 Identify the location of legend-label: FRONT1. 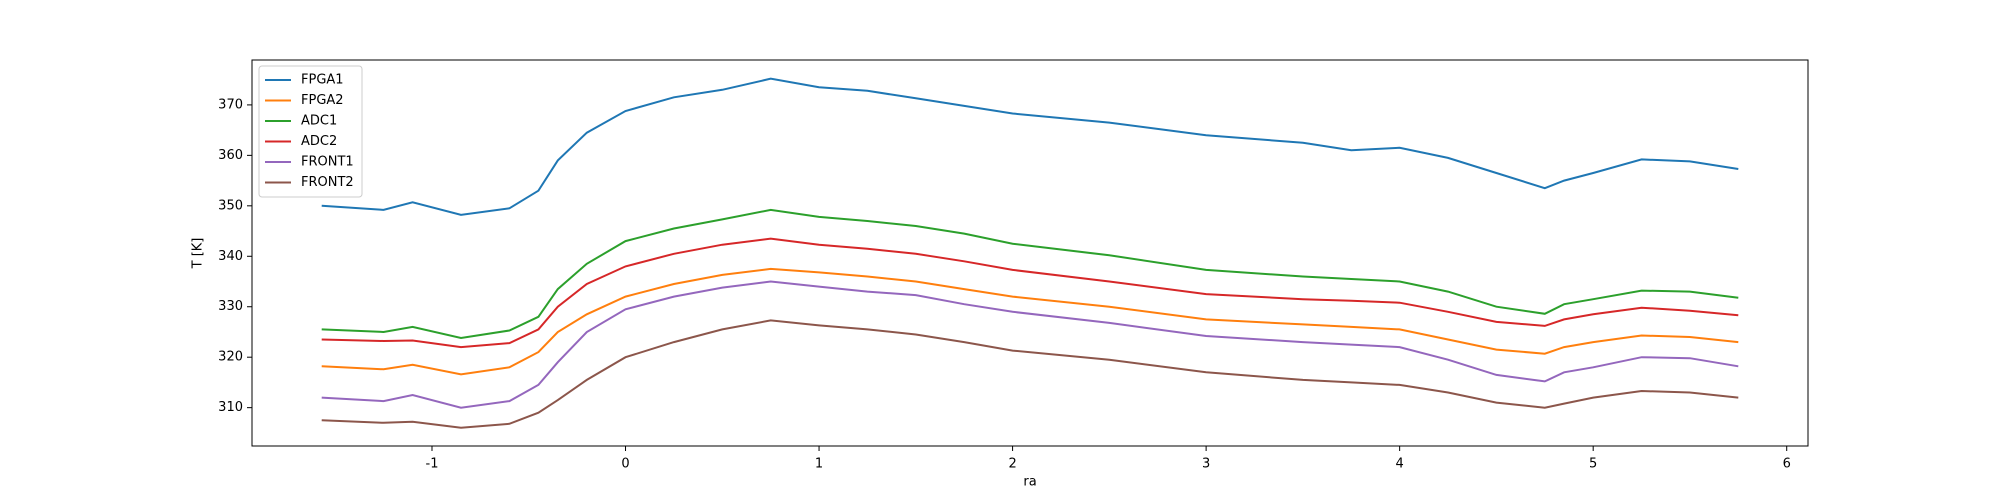
(327, 162).